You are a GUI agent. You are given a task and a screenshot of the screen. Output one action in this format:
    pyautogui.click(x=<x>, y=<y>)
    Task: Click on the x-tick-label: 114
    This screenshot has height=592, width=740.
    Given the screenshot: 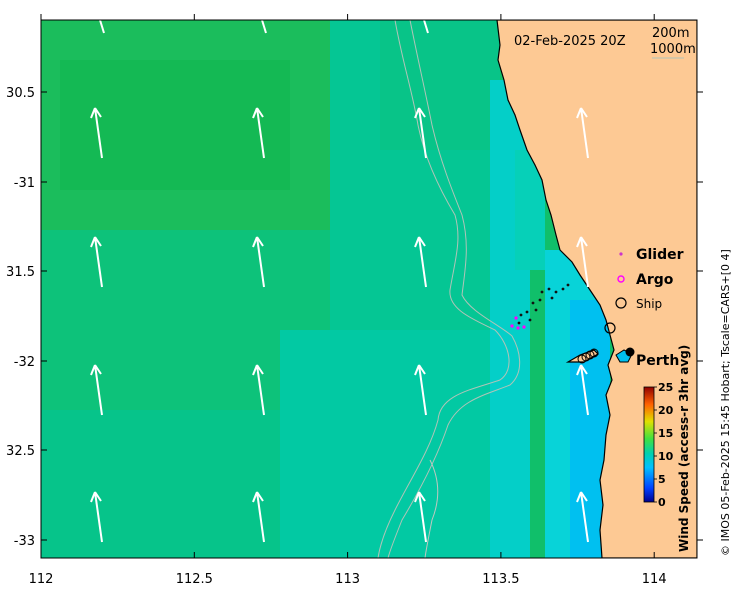 What is the action you would take?
    pyautogui.click(x=654, y=579)
    